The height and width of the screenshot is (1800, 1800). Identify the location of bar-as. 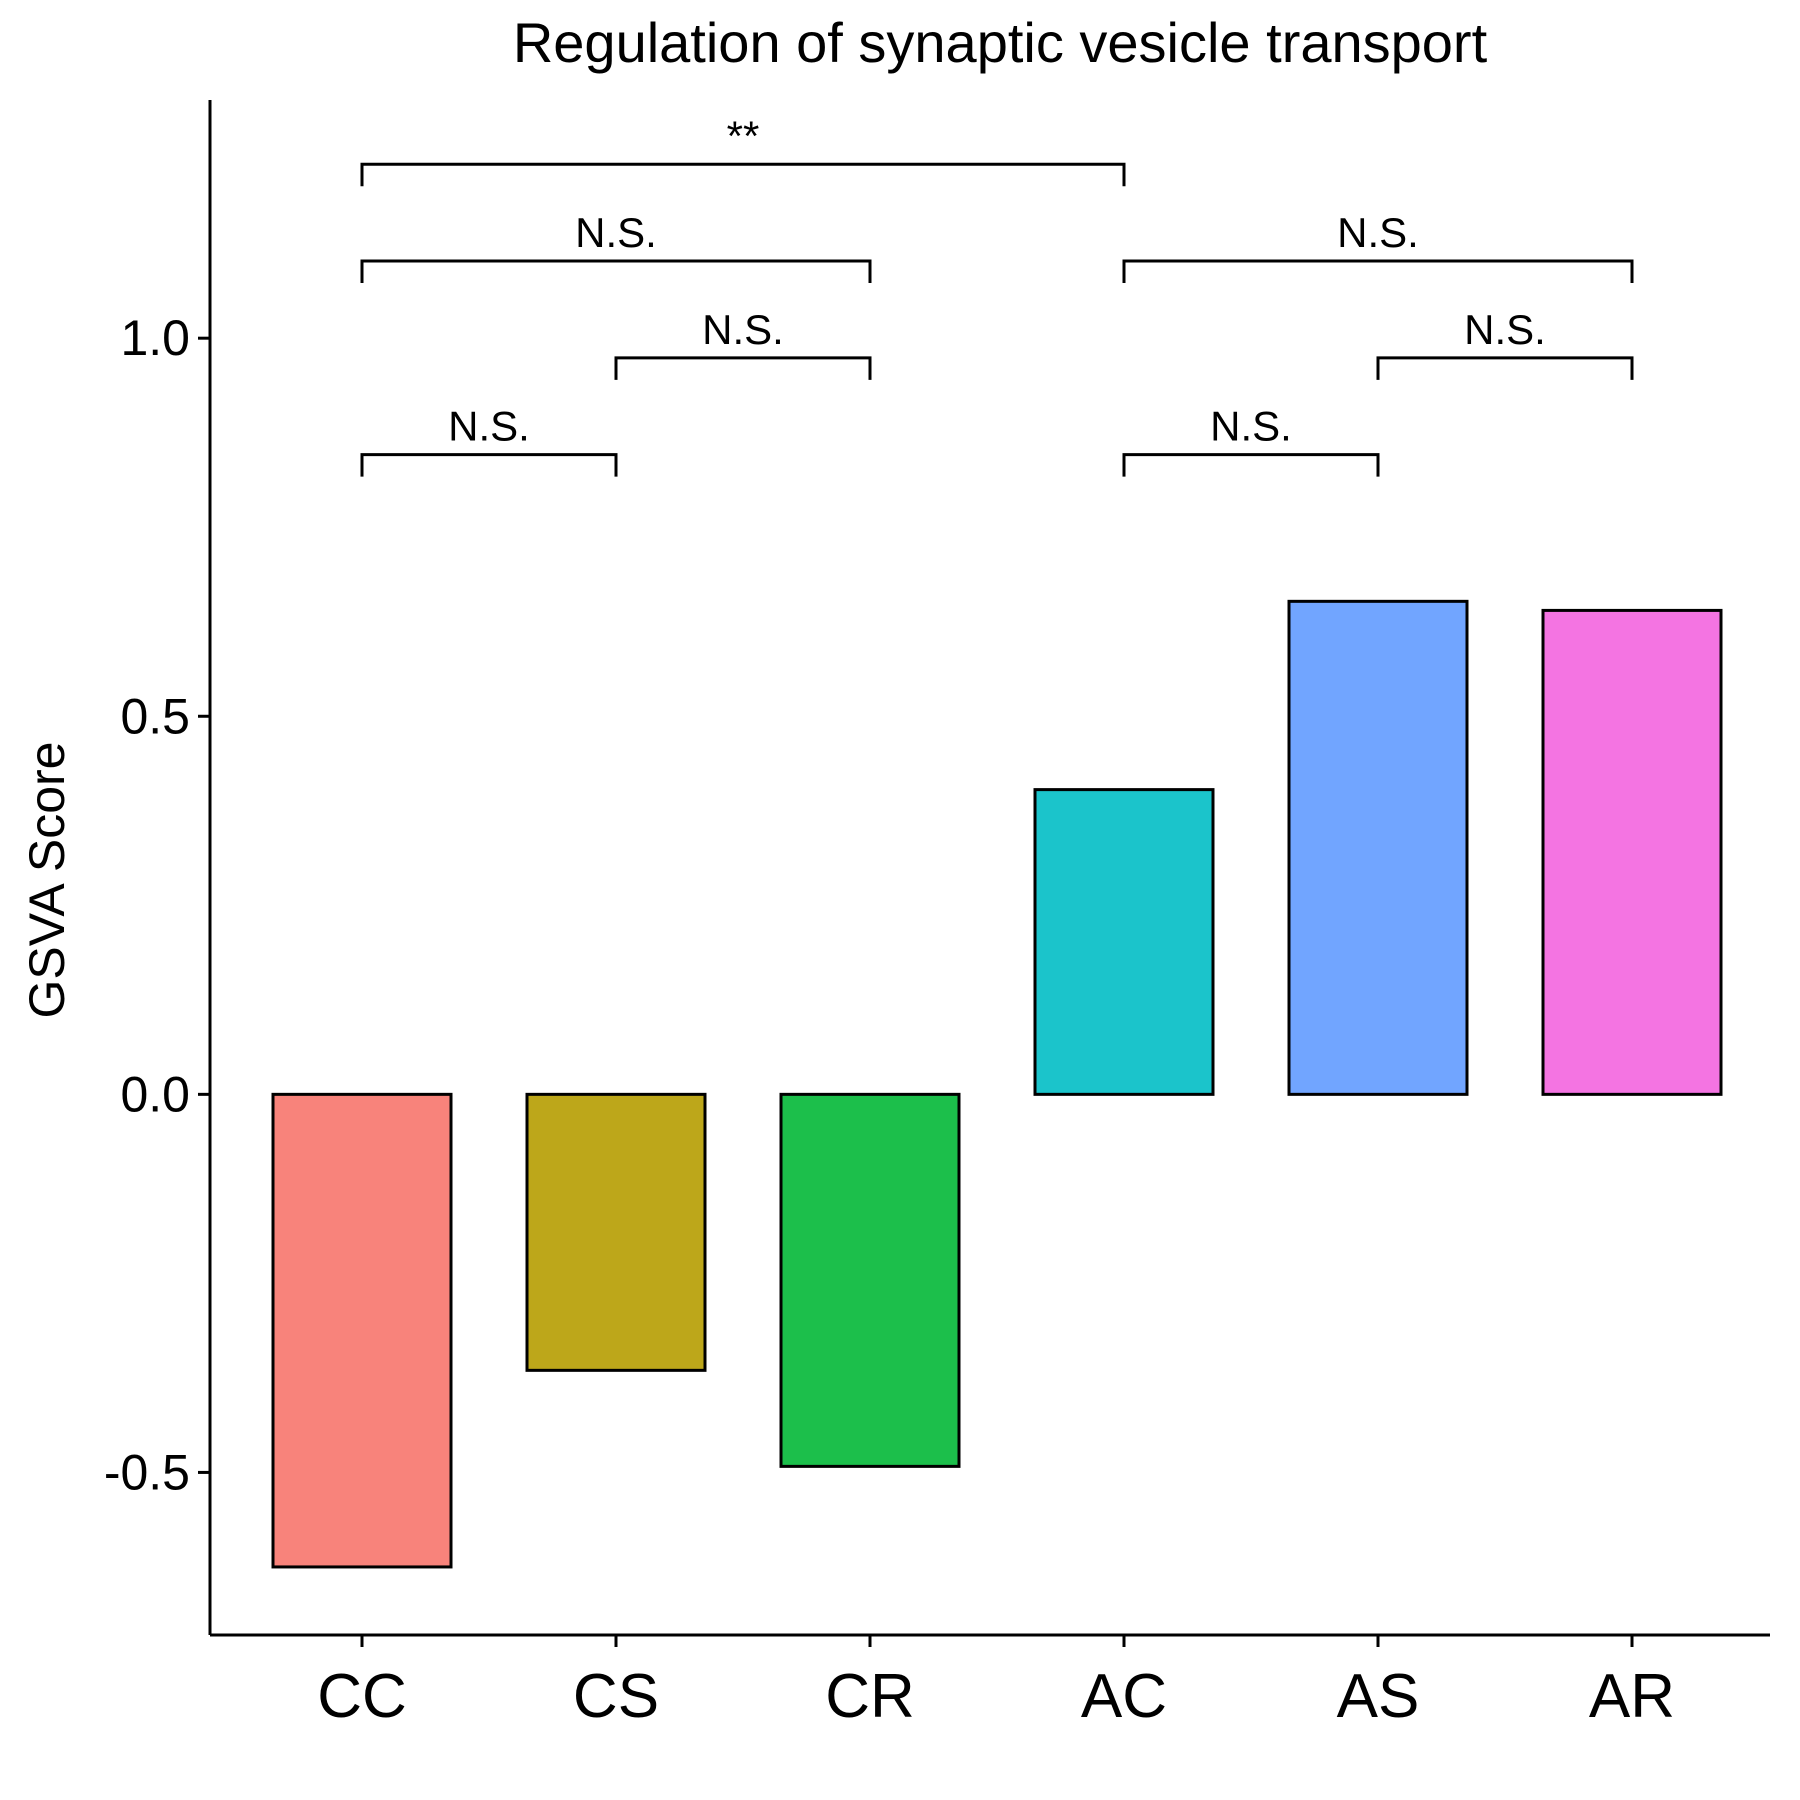
(1378, 847).